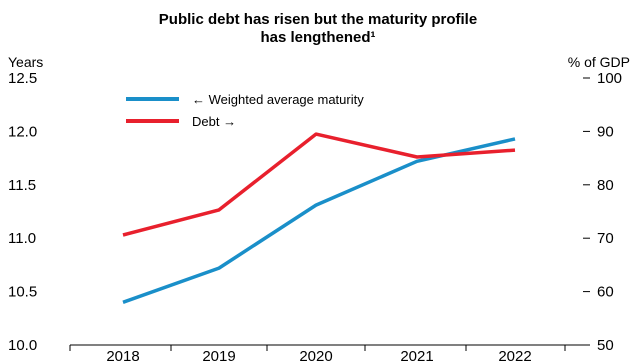 This screenshot has height=363, width=636. I want to click on x-tick-label: 2019, so click(218, 355).